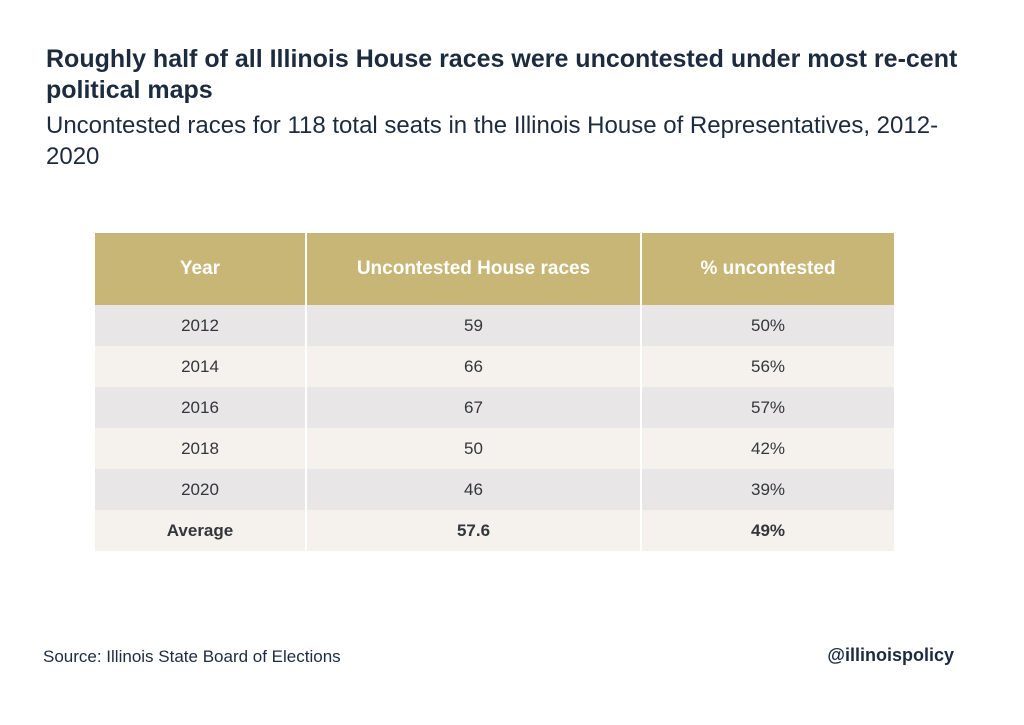  I want to click on cell-uncontested-races: 59, so click(474, 325).